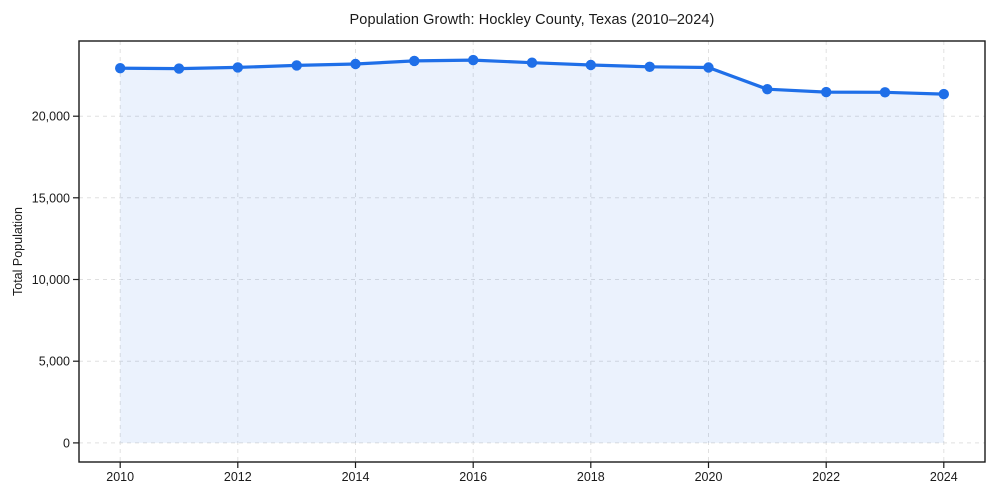  Describe the element at coordinates (51, 280) in the screenshot. I see `y-tick-label: 10,000` at that location.